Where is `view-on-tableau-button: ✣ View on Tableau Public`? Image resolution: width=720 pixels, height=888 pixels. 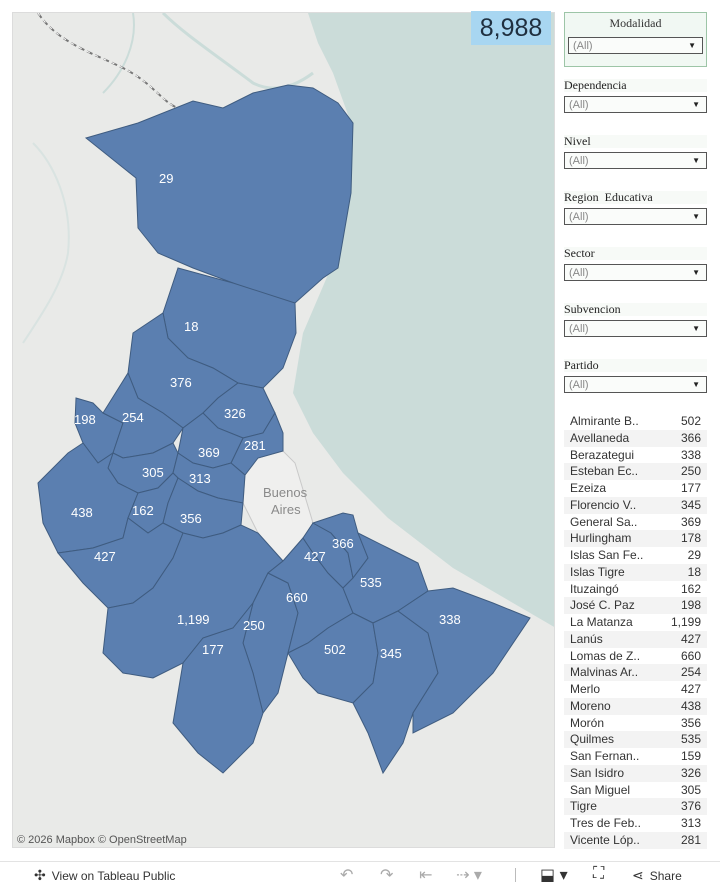
view-on-tableau-button: ✣ View on Tableau Public is located at coordinates (104, 875).